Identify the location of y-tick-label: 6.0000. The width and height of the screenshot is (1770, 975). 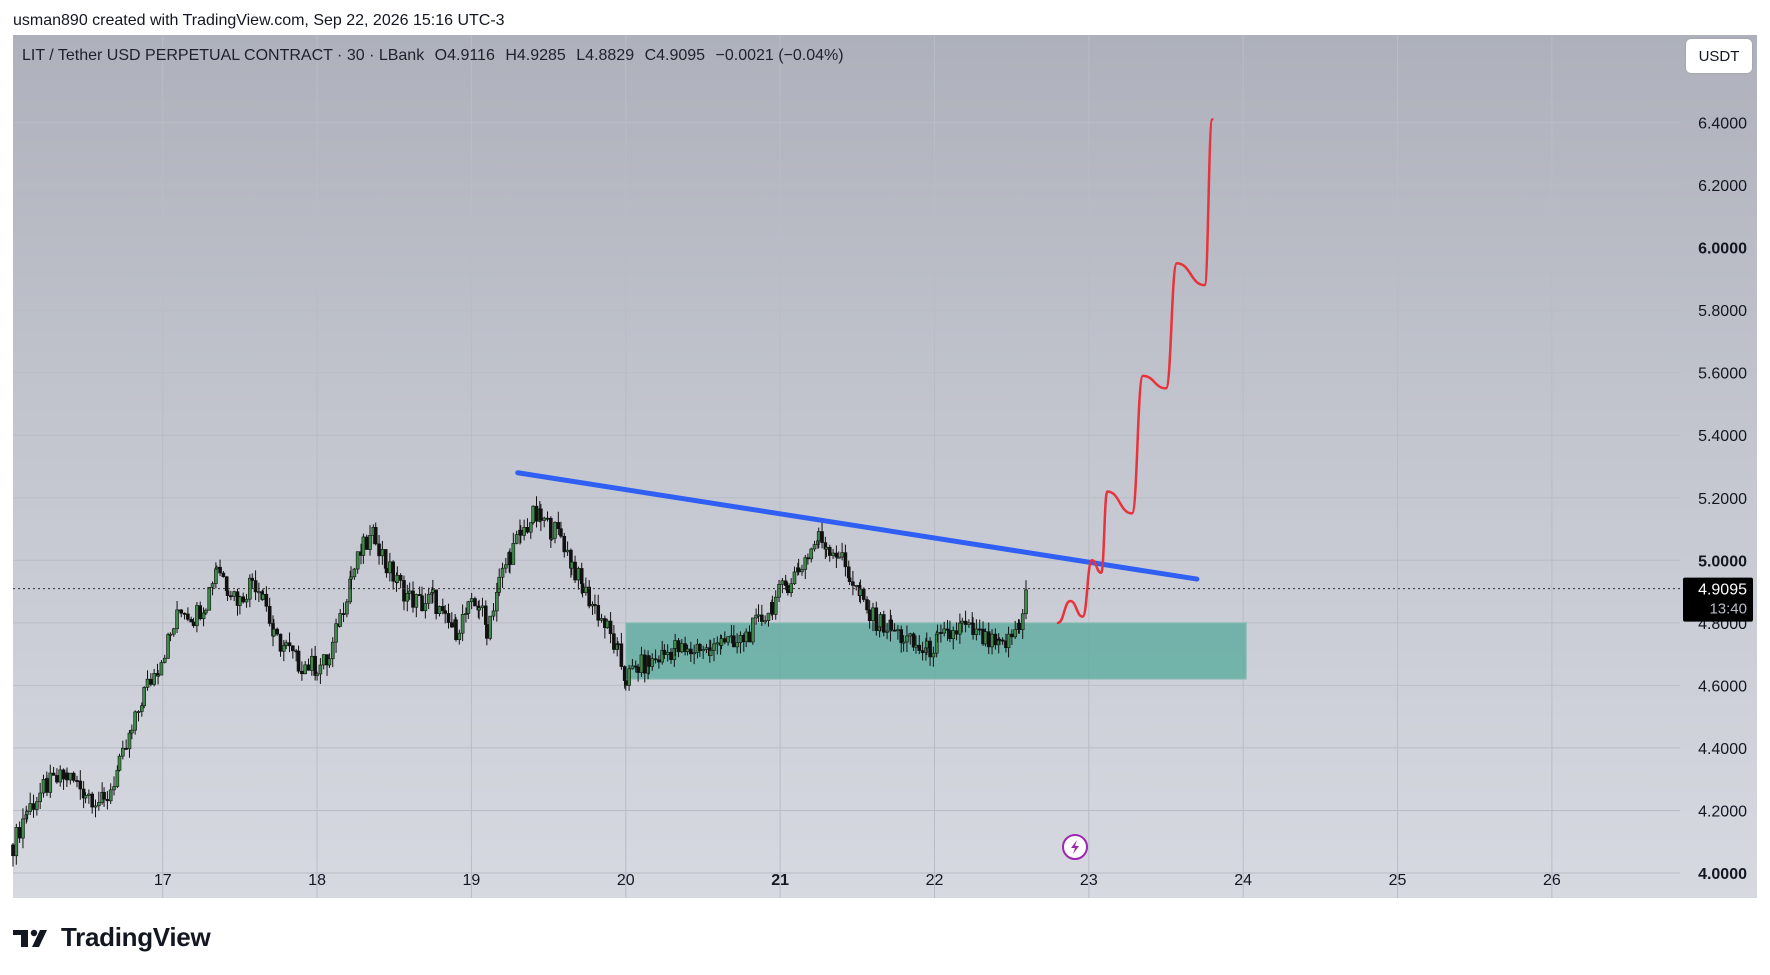
(1722, 249).